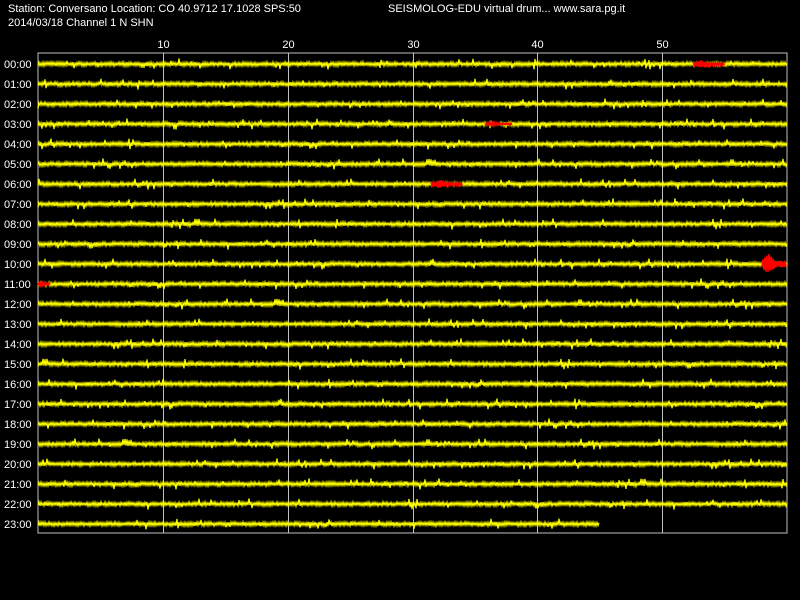 The height and width of the screenshot is (600, 800). I want to click on row-label-2200: 22:00, so click(18, 505).